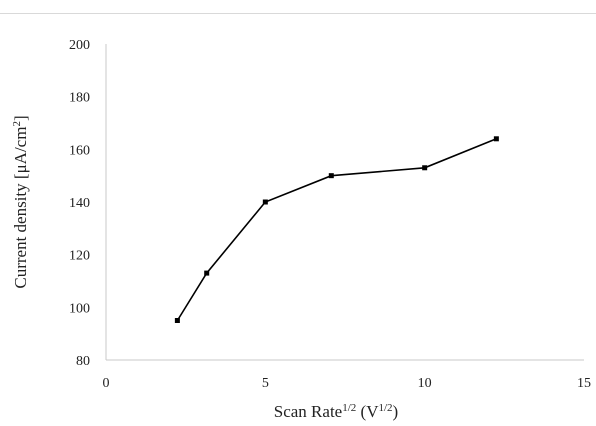 This screenshot has width=596, height=426. Describe the element at coordinates (20, 201) in the screenshot. I see `y-axis-title: Current density [μA/cm2]` at that location.